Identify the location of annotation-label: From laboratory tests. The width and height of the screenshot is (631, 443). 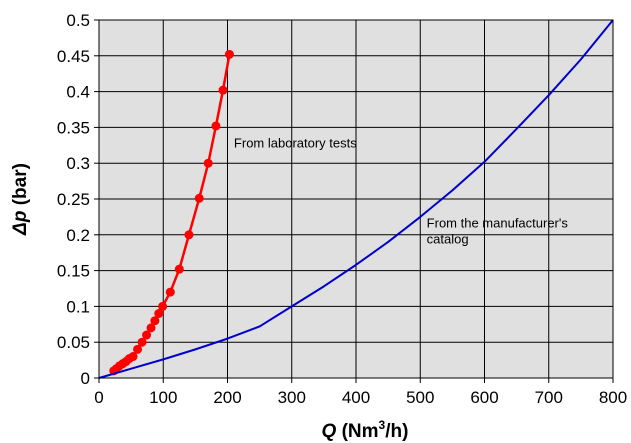
(295, 142).